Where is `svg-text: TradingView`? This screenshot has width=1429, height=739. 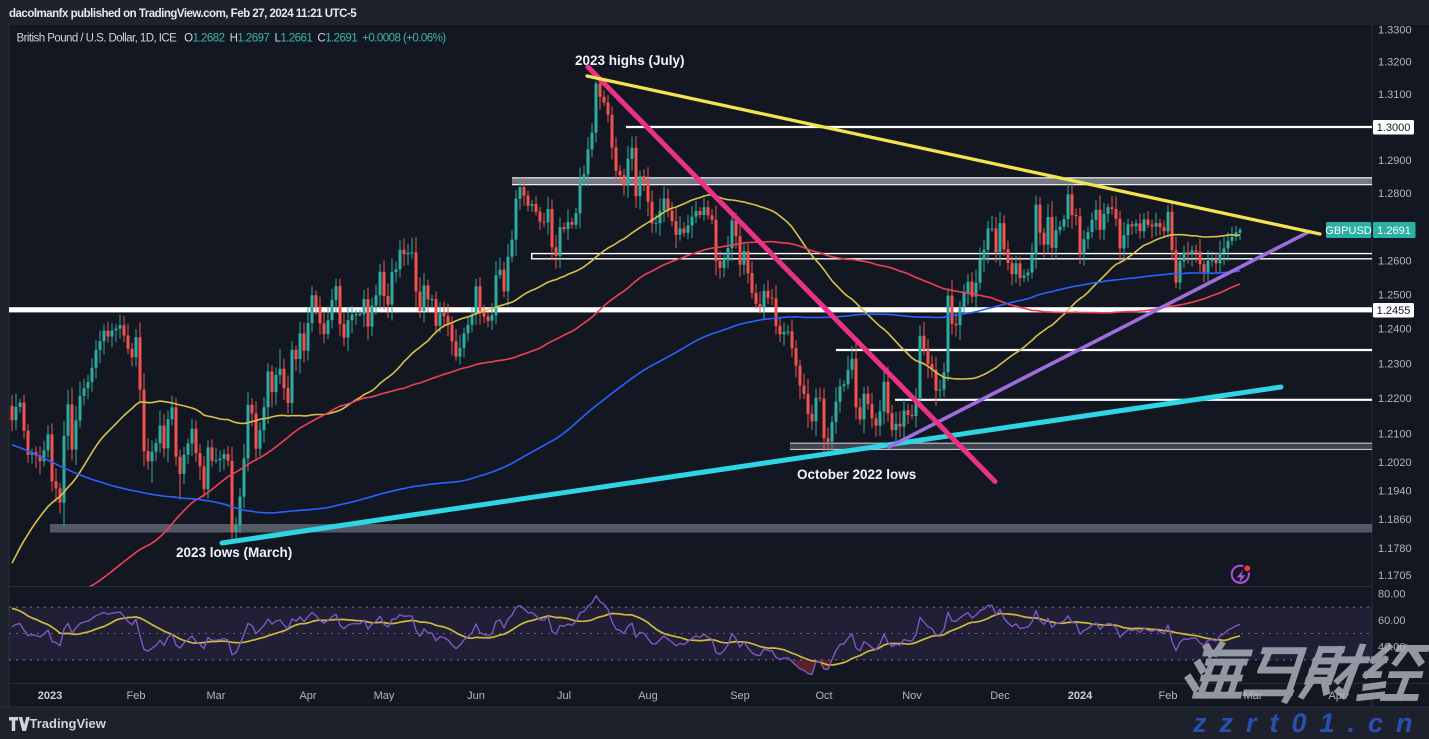 svg-text: TradingView is located at coordinates (68, 723).